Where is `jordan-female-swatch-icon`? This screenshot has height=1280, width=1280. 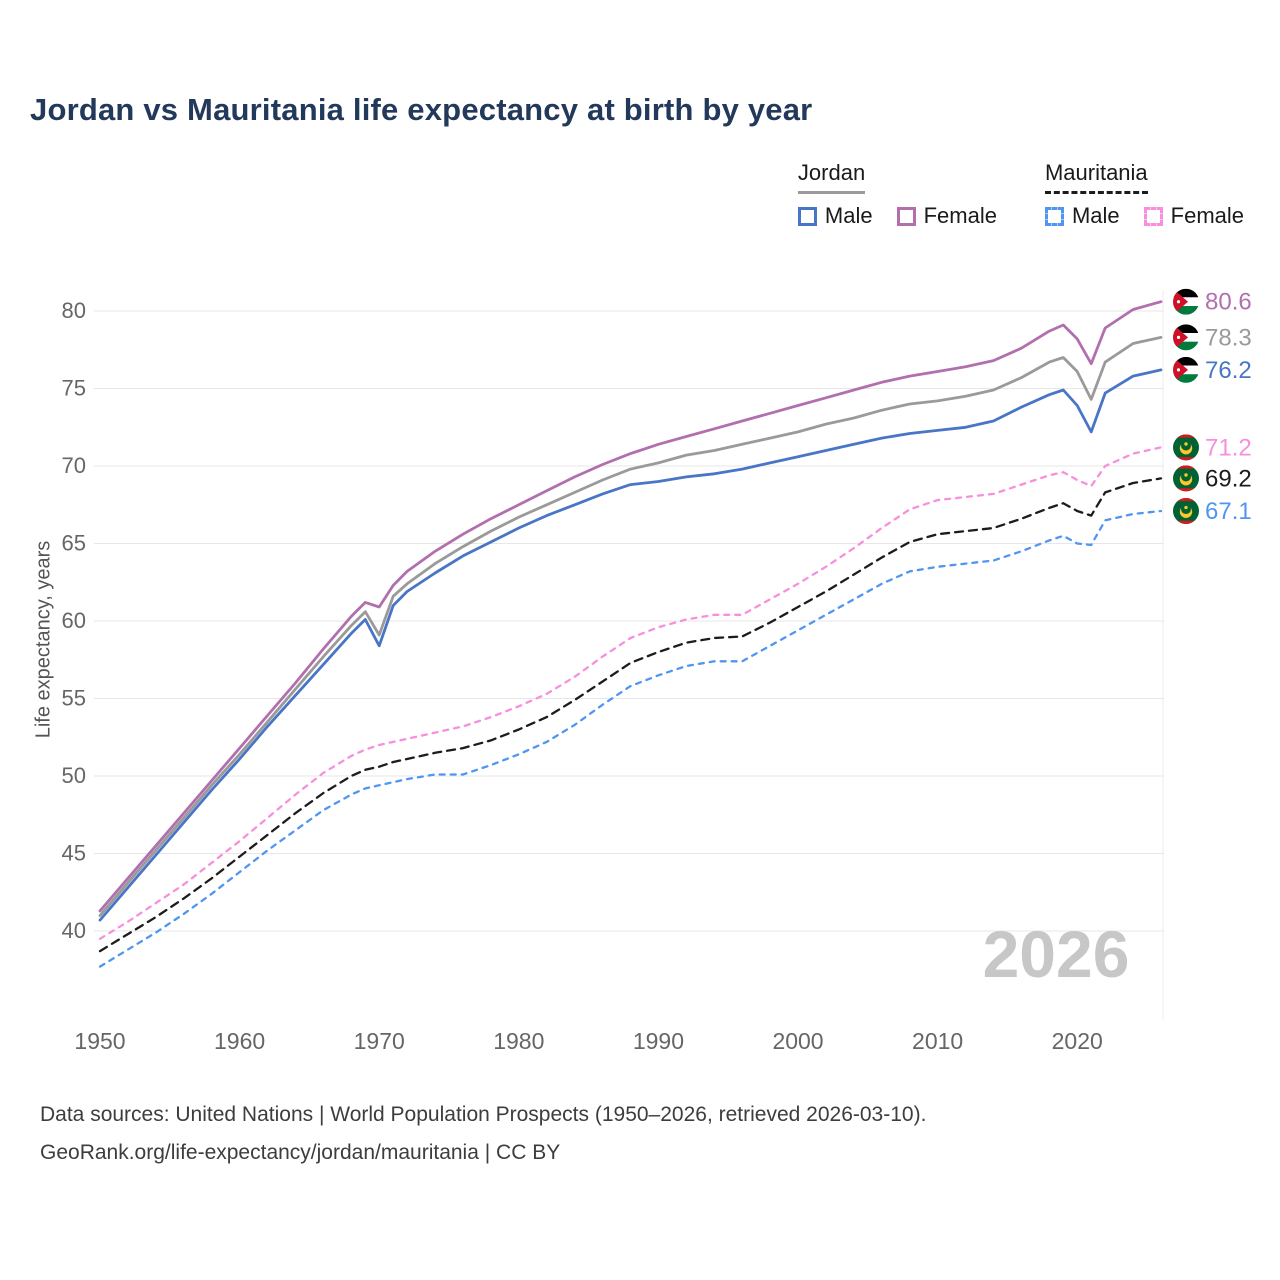
jordan-female-swatch-icon is located at coordinates (906, 216).